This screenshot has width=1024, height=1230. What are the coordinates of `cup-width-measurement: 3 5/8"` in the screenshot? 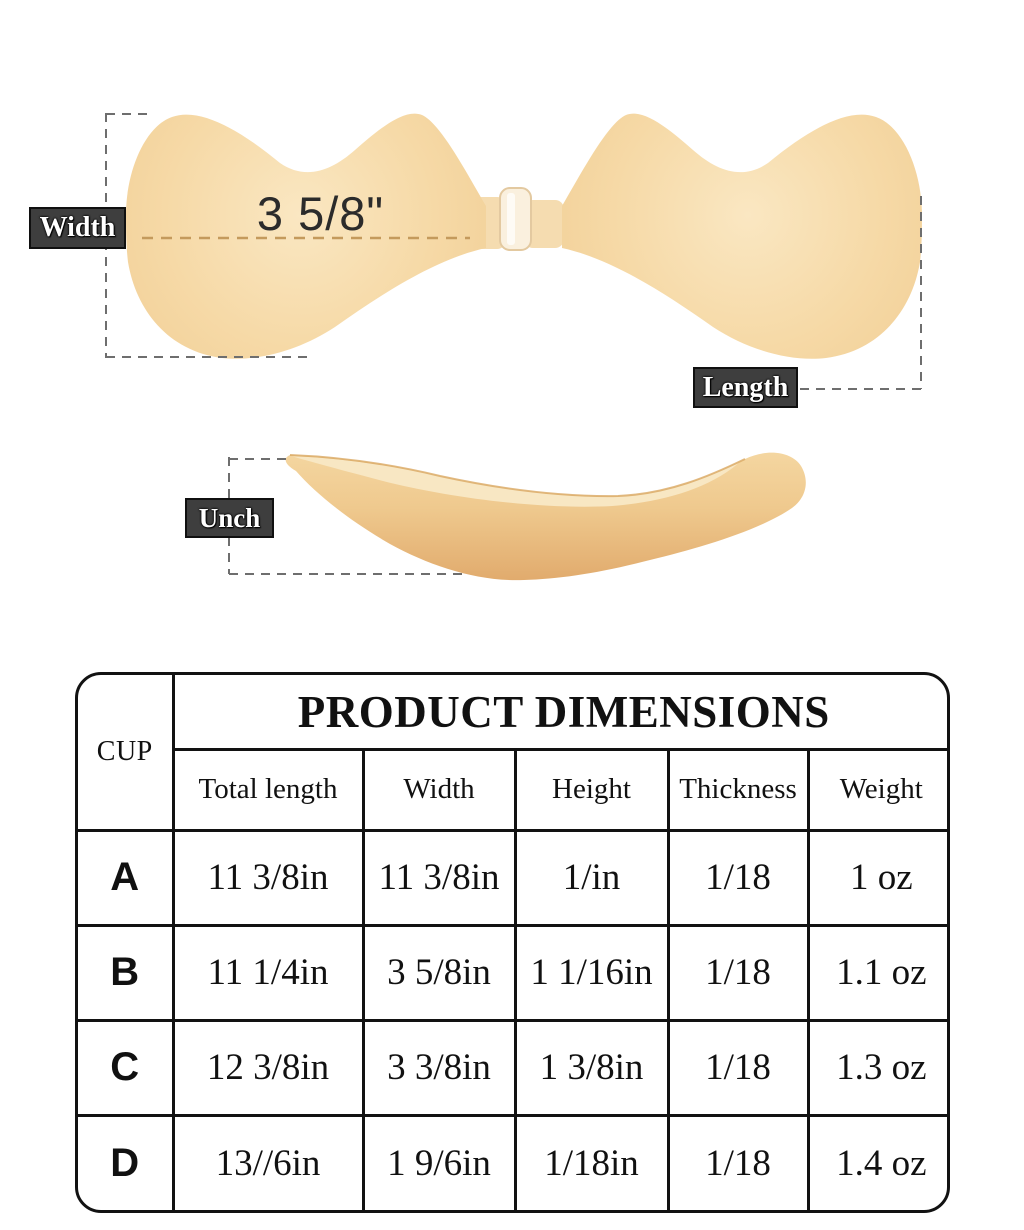 It's located at (320, 213).